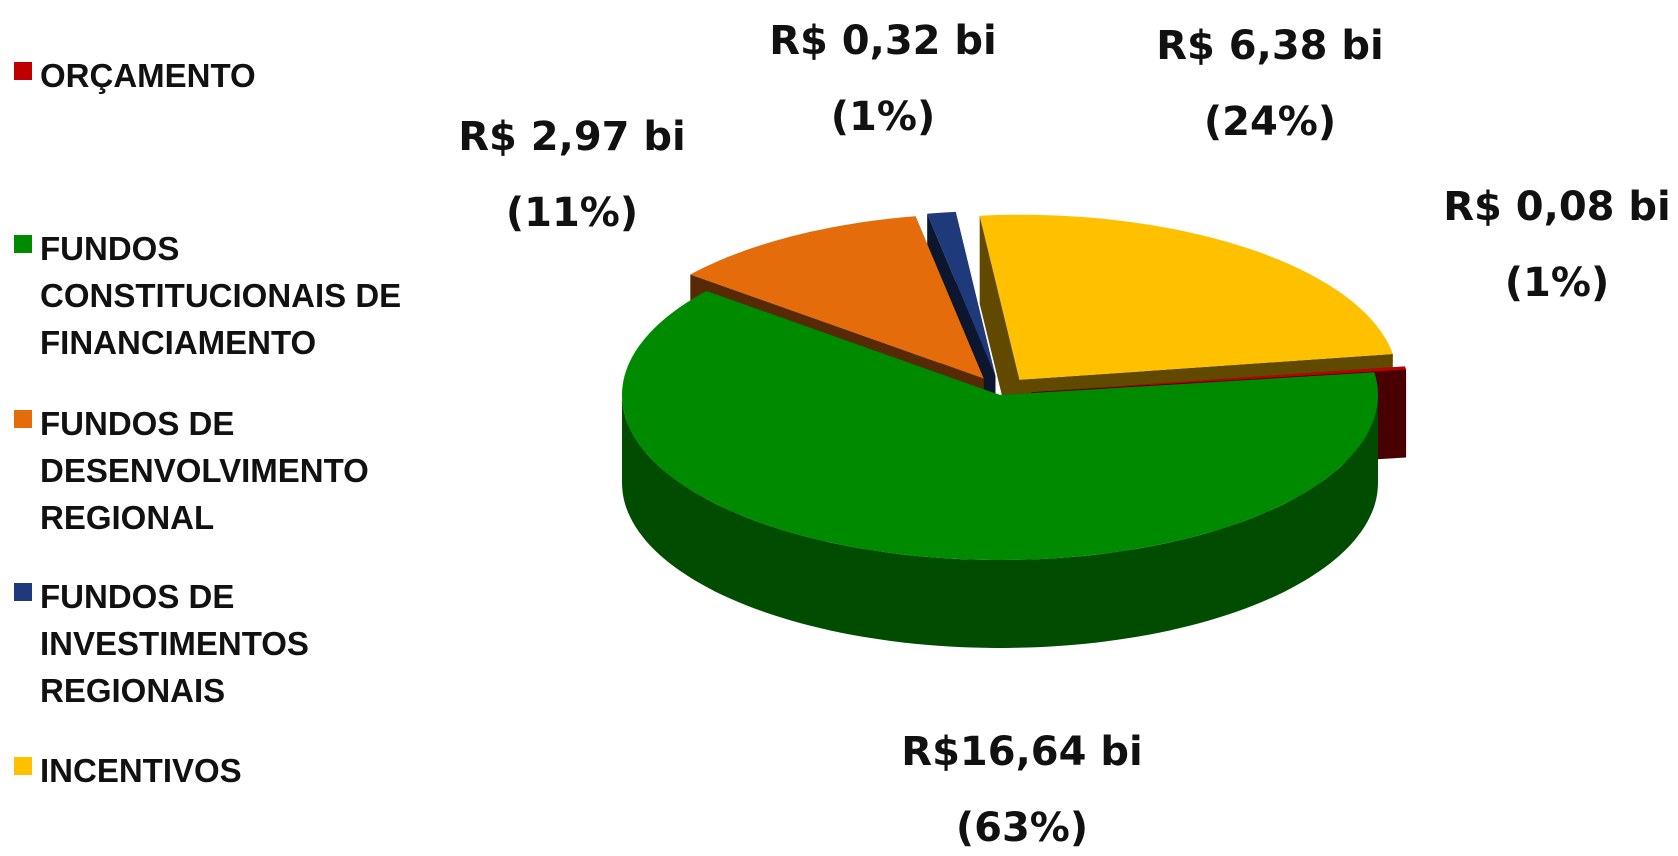 The width and height of the screenshot is (1678, 856). I want to click on value-label: R$ 0,32 bi, so click(883, 41).